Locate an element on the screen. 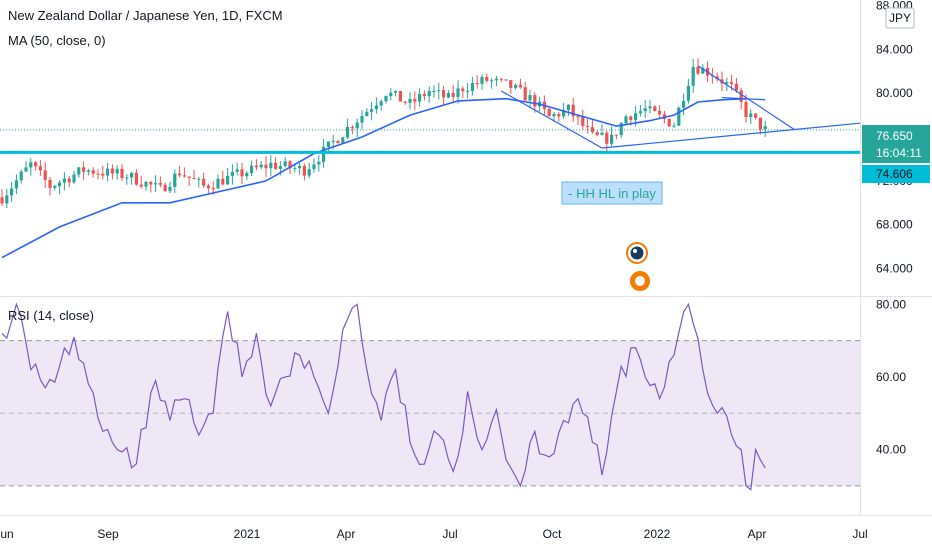  price-tick-label: 64.000 is located at coordinates (894, 269).